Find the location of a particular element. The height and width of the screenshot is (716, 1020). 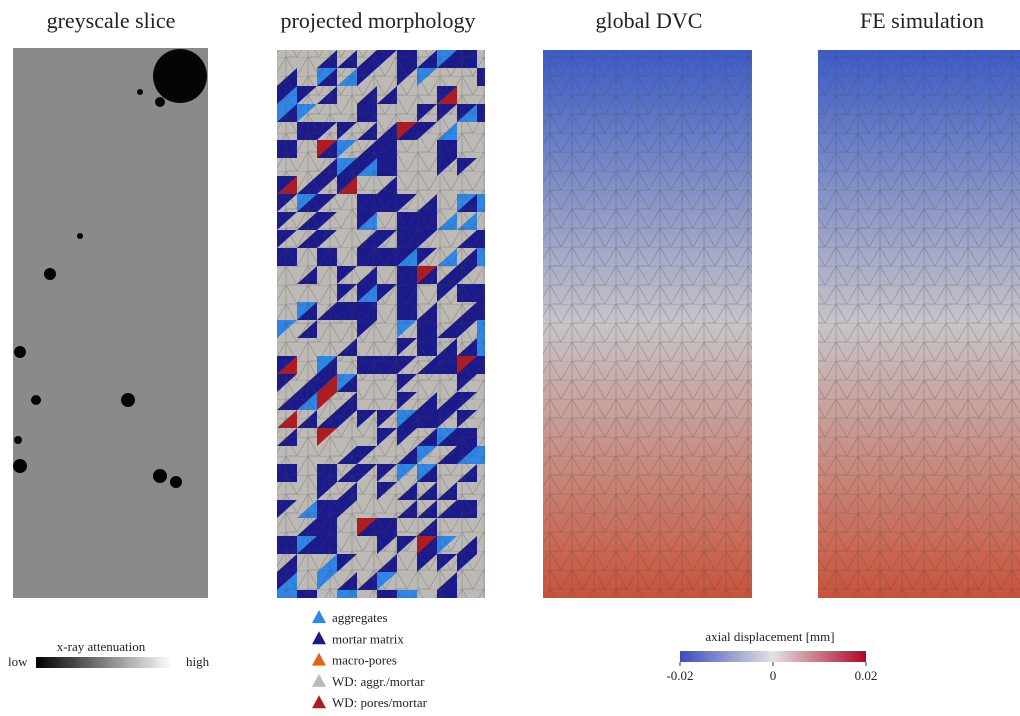

displacement-label: axial displacement [mm] is located at coordinates (769, 636).